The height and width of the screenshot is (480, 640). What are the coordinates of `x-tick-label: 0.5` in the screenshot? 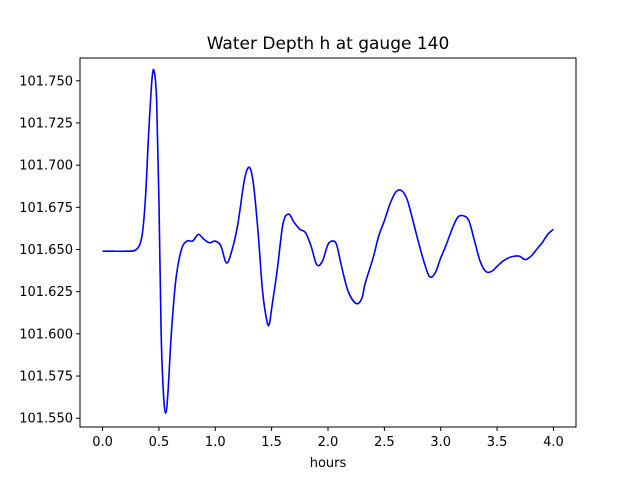 It's located at (159, 442).